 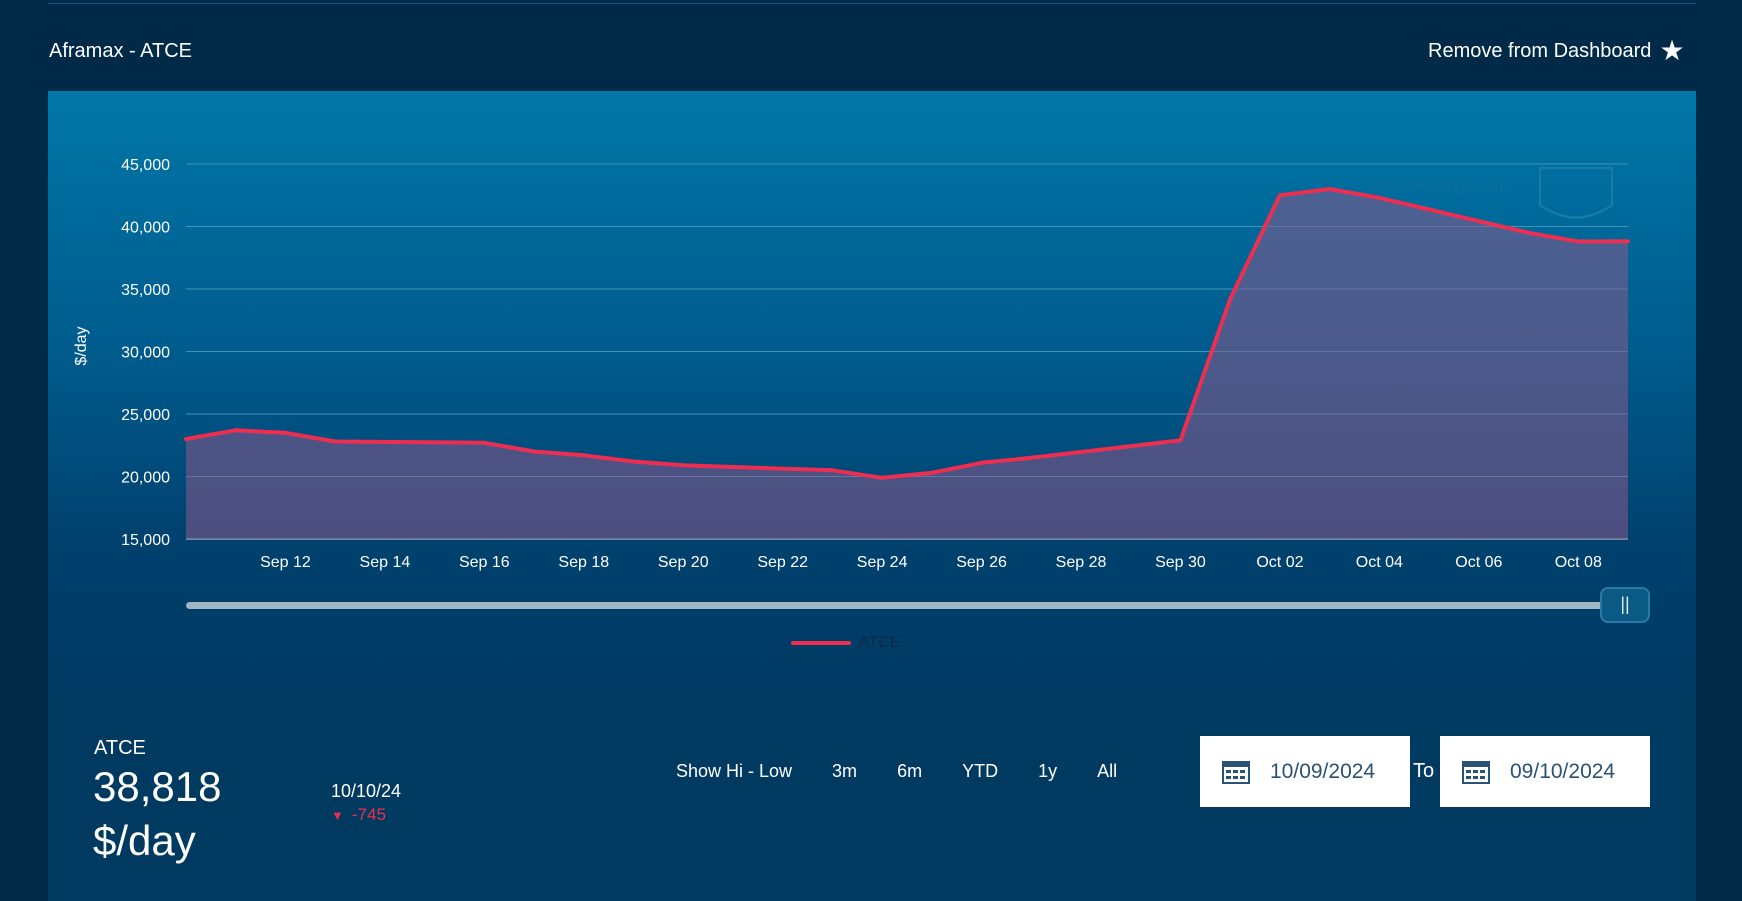 I want to click on remove-from-dashboard-label: Remove from Dashboard, so click(x=1540, y=51).